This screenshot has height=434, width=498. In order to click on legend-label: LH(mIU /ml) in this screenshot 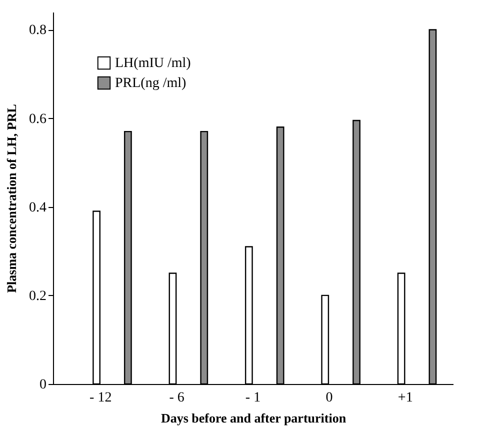, I will do `click(153, 63)`.